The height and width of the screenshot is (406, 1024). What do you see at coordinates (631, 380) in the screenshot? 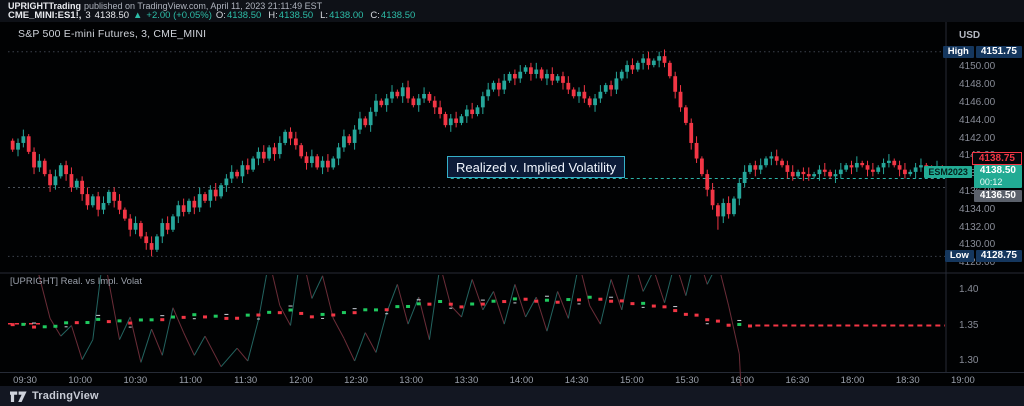
I see `time-axis-label: 15:00` at bounding box center [631, 380].